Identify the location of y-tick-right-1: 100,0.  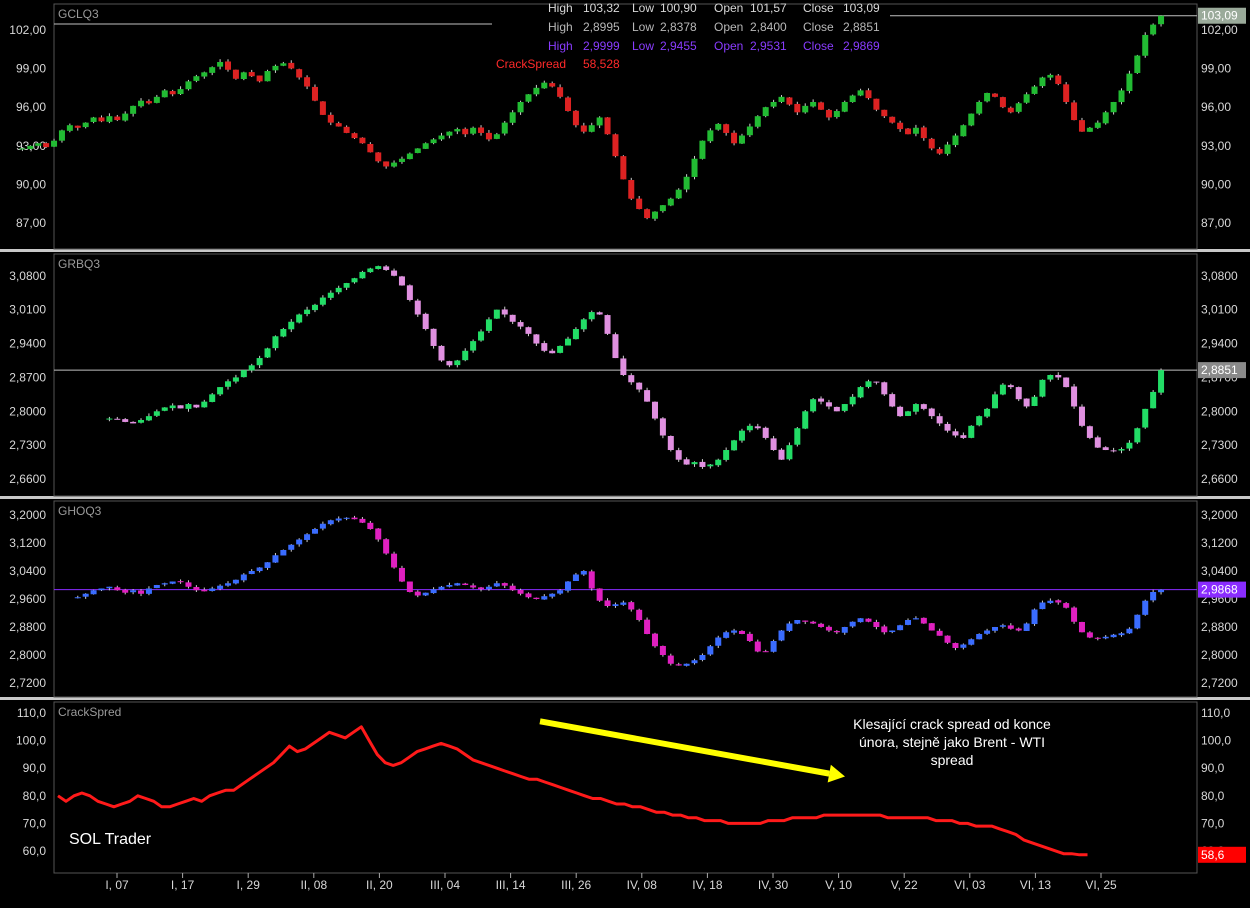
(1216, 741).